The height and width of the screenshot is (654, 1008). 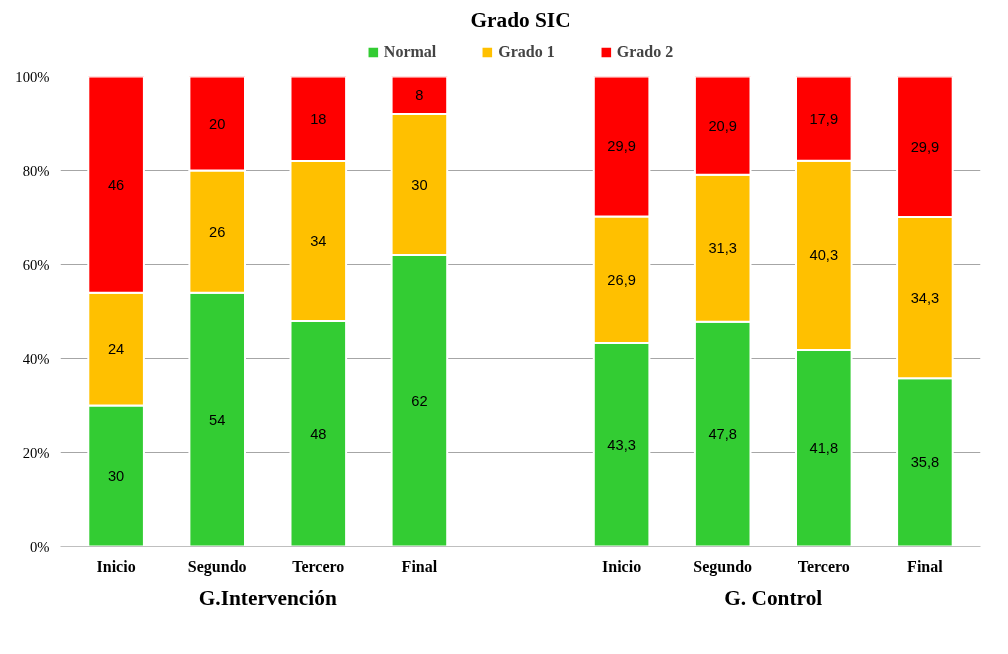 What do you see at coordinates (824, 255) in the screenshot?
I see `data-label: 40,3` at bounding box center [824, 255].